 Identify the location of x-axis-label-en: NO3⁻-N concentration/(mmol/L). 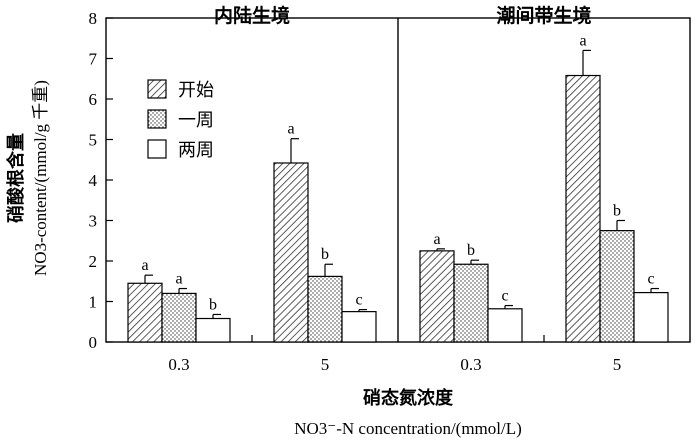
(408, 428).